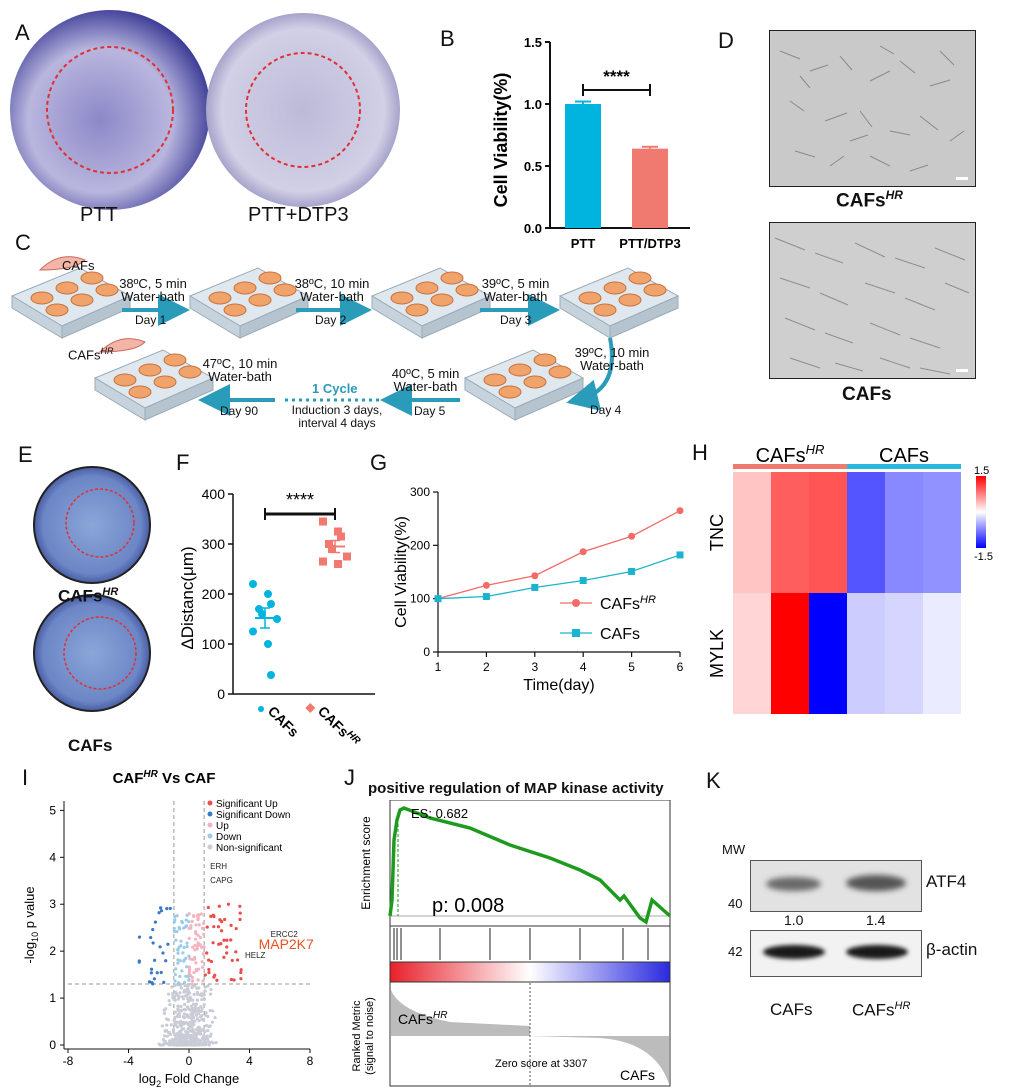 This screenshot has width=1009, height=1091. Describe the element at coordinates (210, 847) in the screenshot. I see `legend-marker` at that location.